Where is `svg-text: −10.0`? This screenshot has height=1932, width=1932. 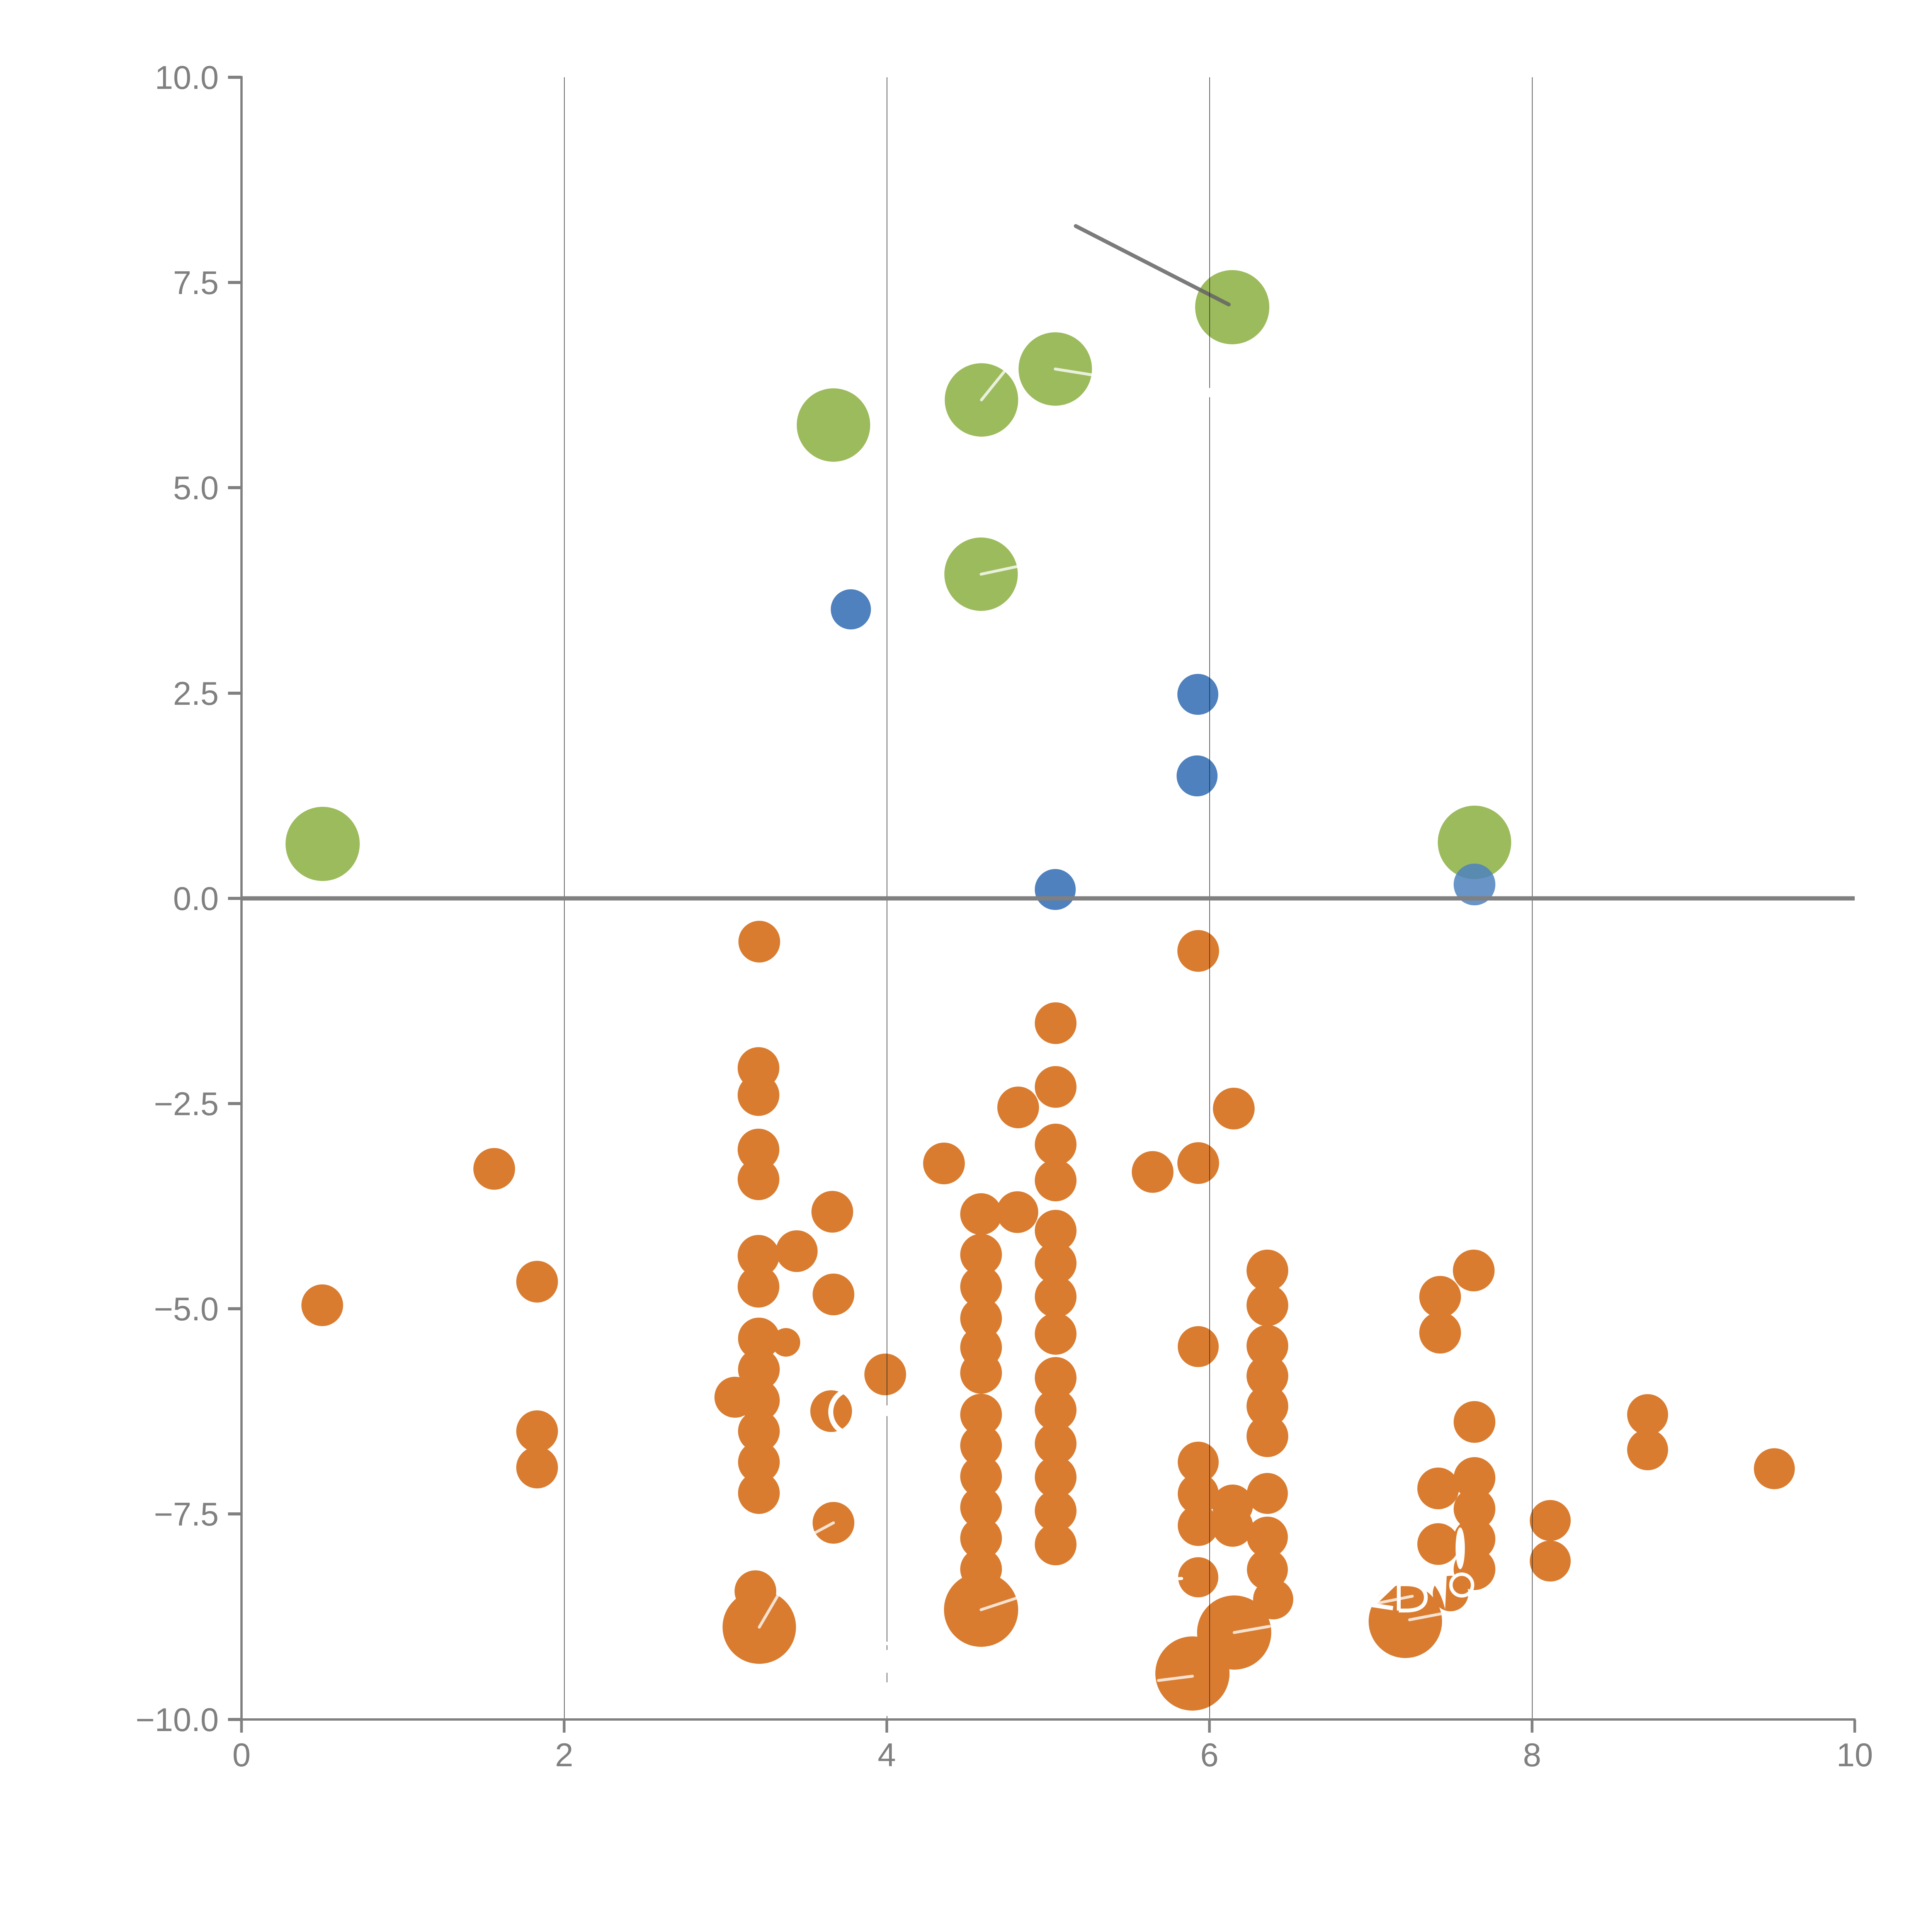
svg-text: −10.0 is located at coordinates (177, 1720).